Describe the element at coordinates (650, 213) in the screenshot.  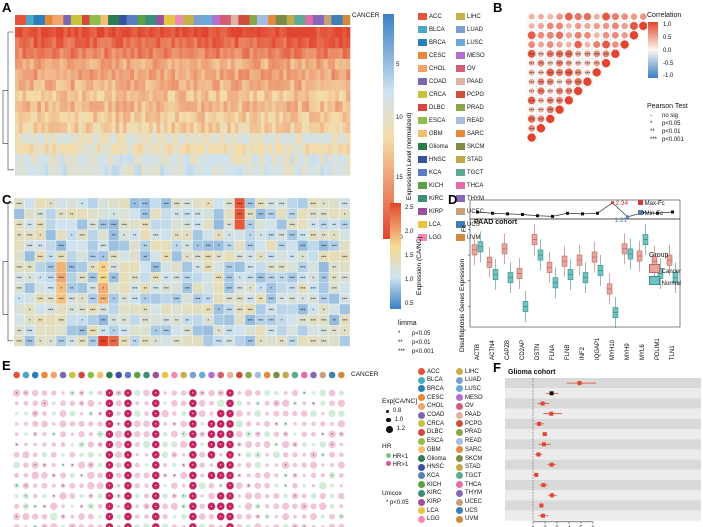
I see `min-fc-legend: Min-Fc` at that location.